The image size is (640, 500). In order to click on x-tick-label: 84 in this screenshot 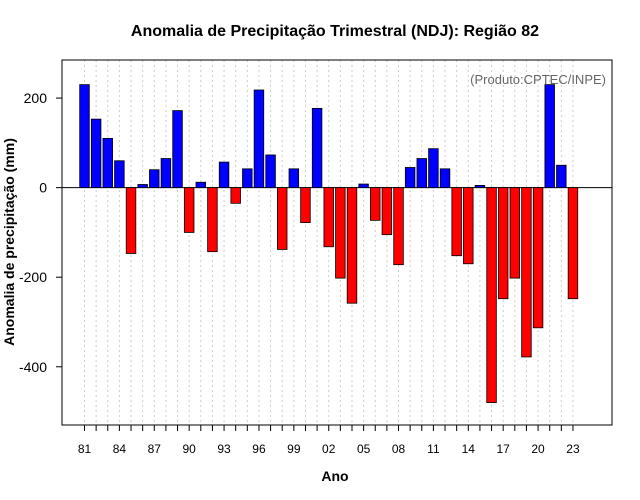, I will do `click(120, 449)`.